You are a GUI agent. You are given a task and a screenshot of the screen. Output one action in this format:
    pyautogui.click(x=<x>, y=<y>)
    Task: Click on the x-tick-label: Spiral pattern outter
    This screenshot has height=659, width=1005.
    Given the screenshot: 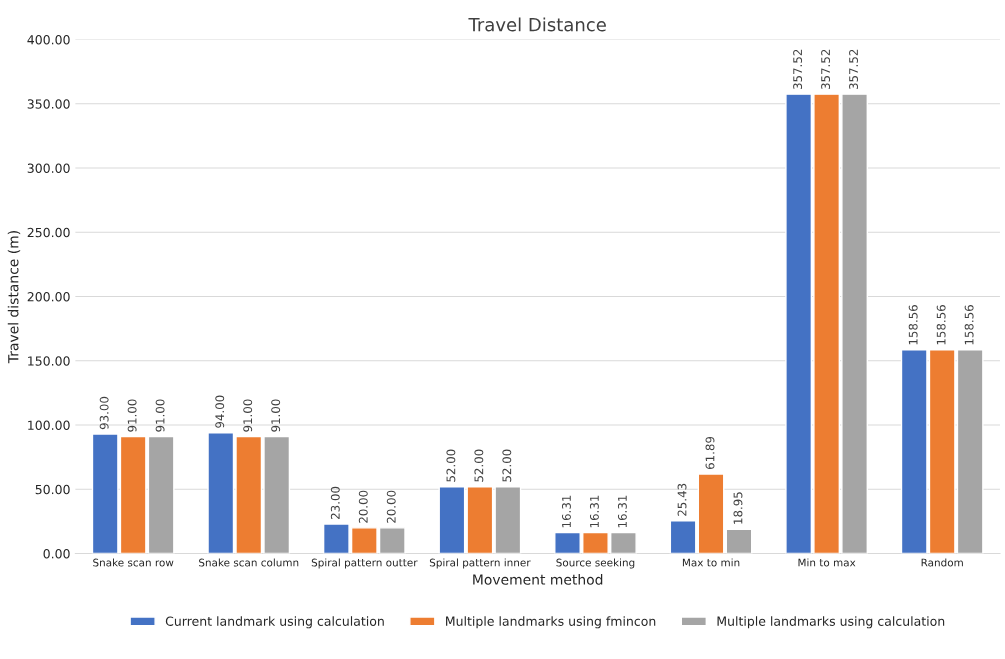 What is the action you would take?
    pyautogui.click(x=364, y=563)
    